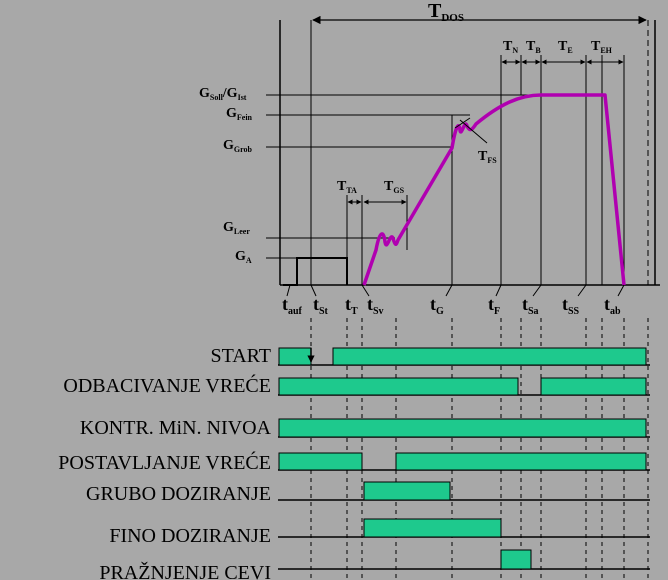  I want to click on t-fs-label: TFS, so click(487, 157).